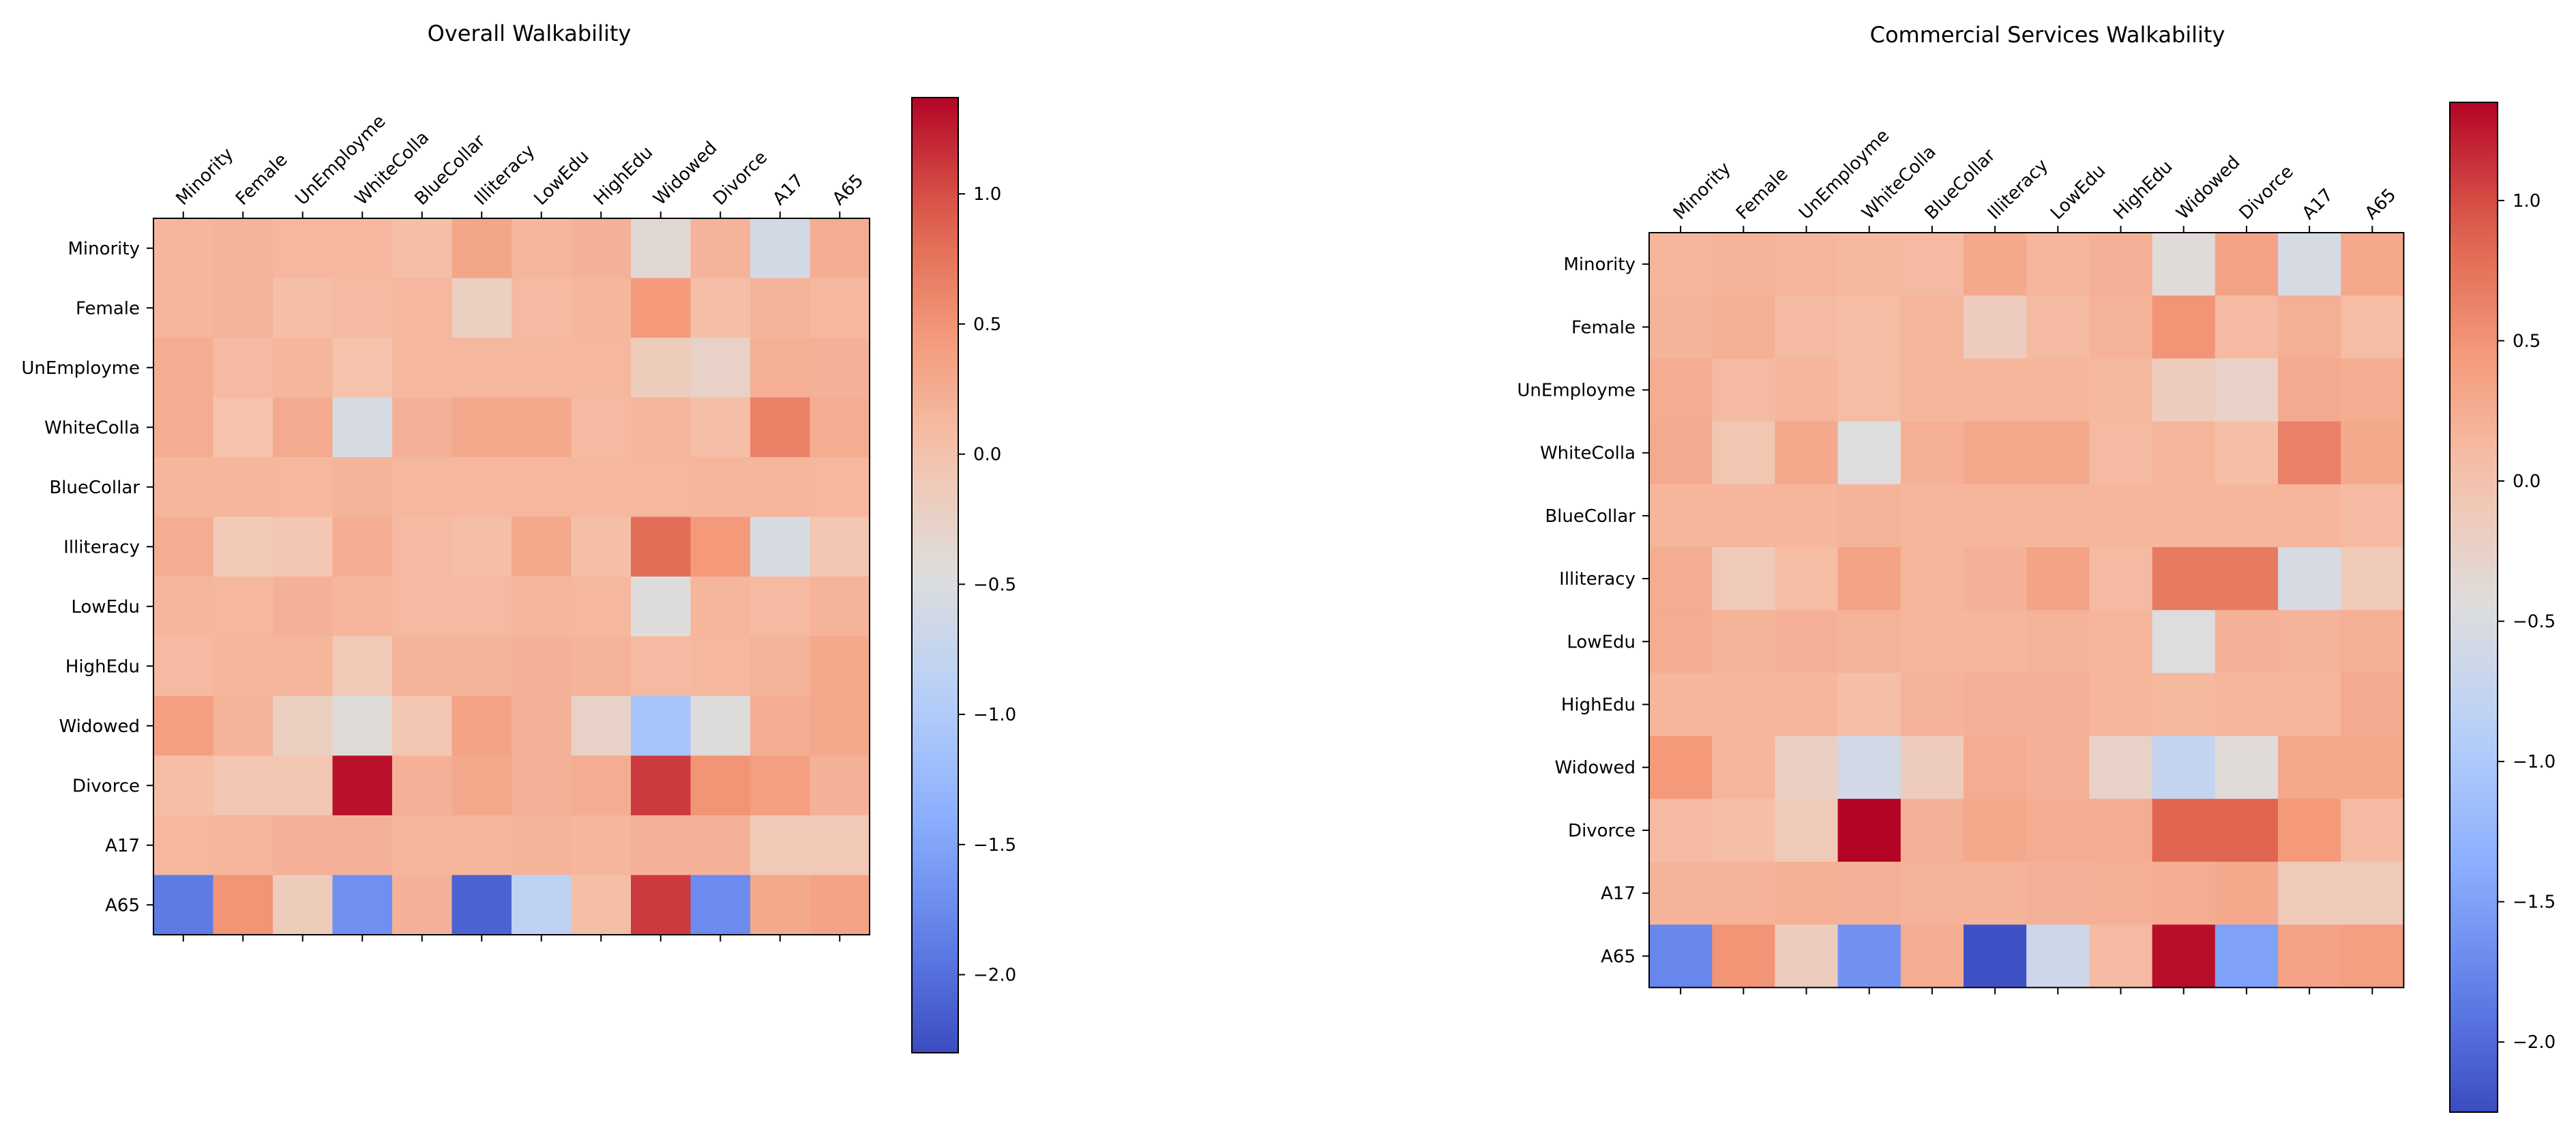 The height and width of the screenshot is (1136, 2576). What do you see at coordinates (1590, 516) in the screenshot?
I see `y-tick-label: BlueCollar` at bounding box center [1590, 516].